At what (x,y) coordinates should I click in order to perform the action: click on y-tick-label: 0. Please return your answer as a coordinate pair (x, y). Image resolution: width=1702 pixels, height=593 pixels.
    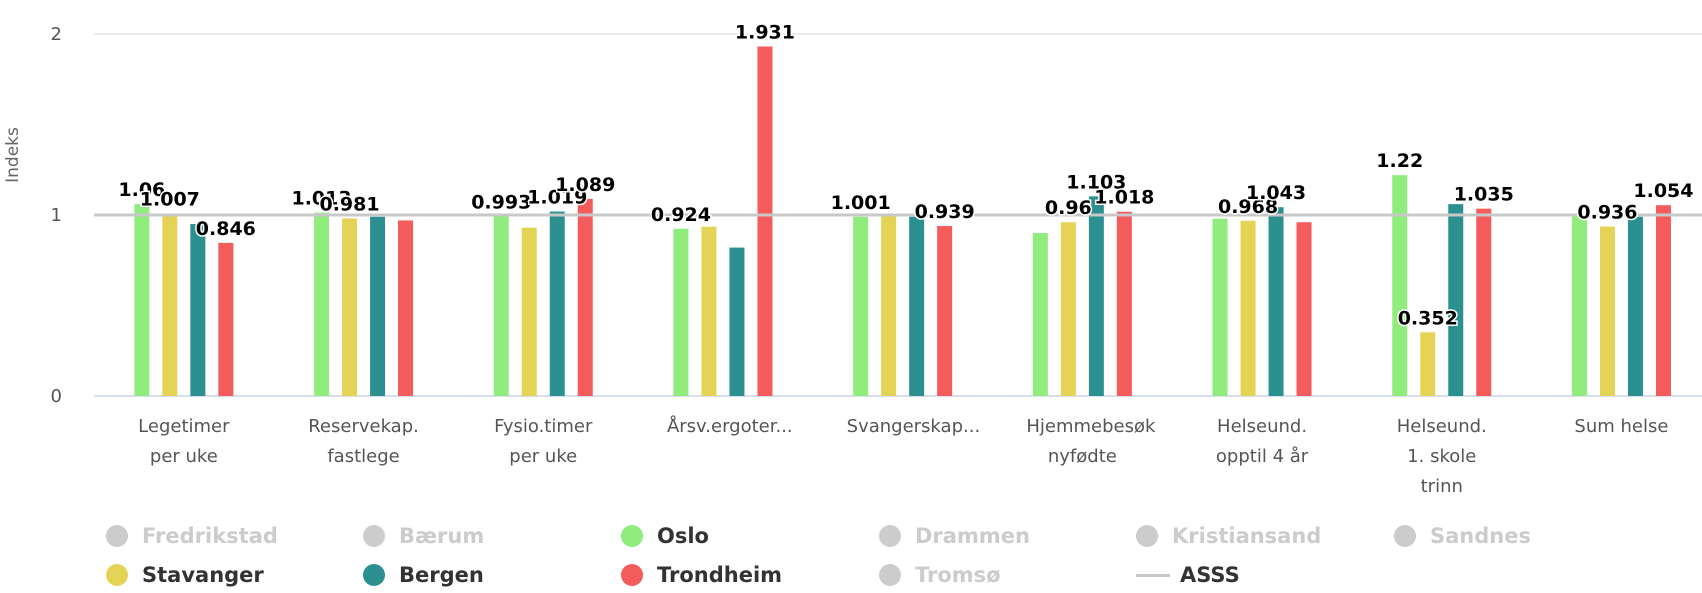
    Looking at the image, I should click on (56, 396).